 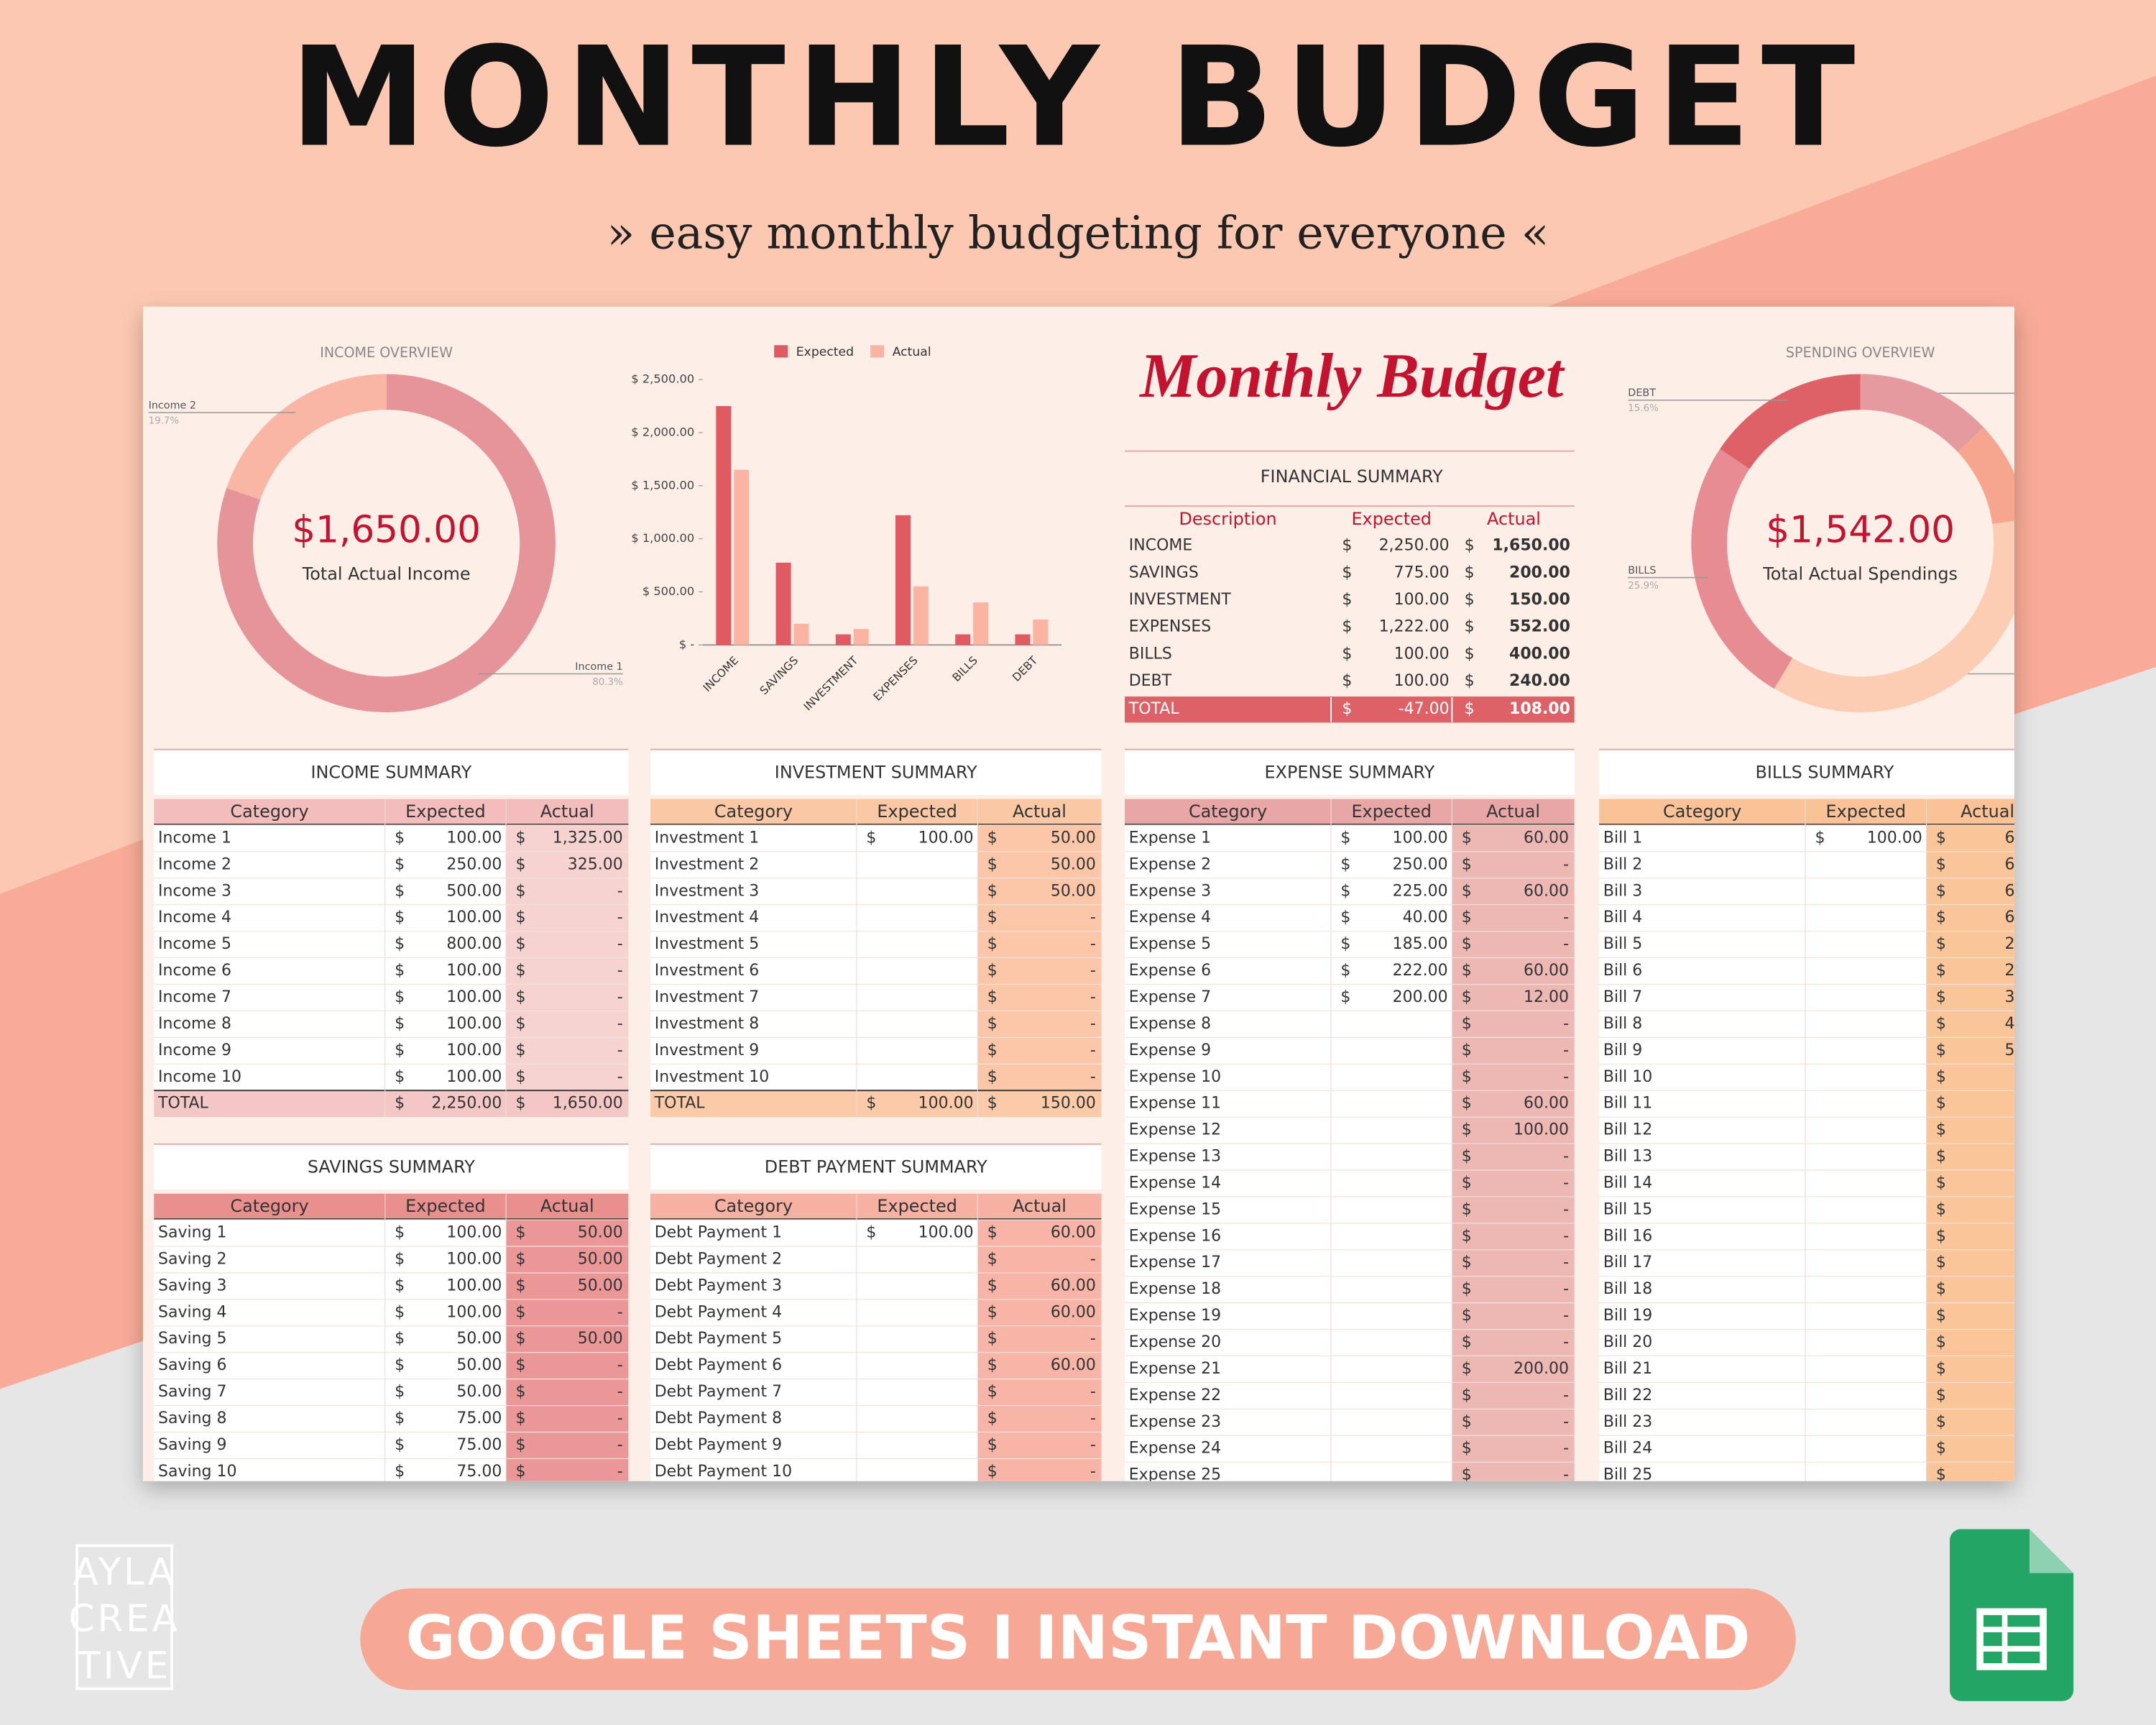 I want to click on cell-expected: 75.00, so click(x=479, y=1472).